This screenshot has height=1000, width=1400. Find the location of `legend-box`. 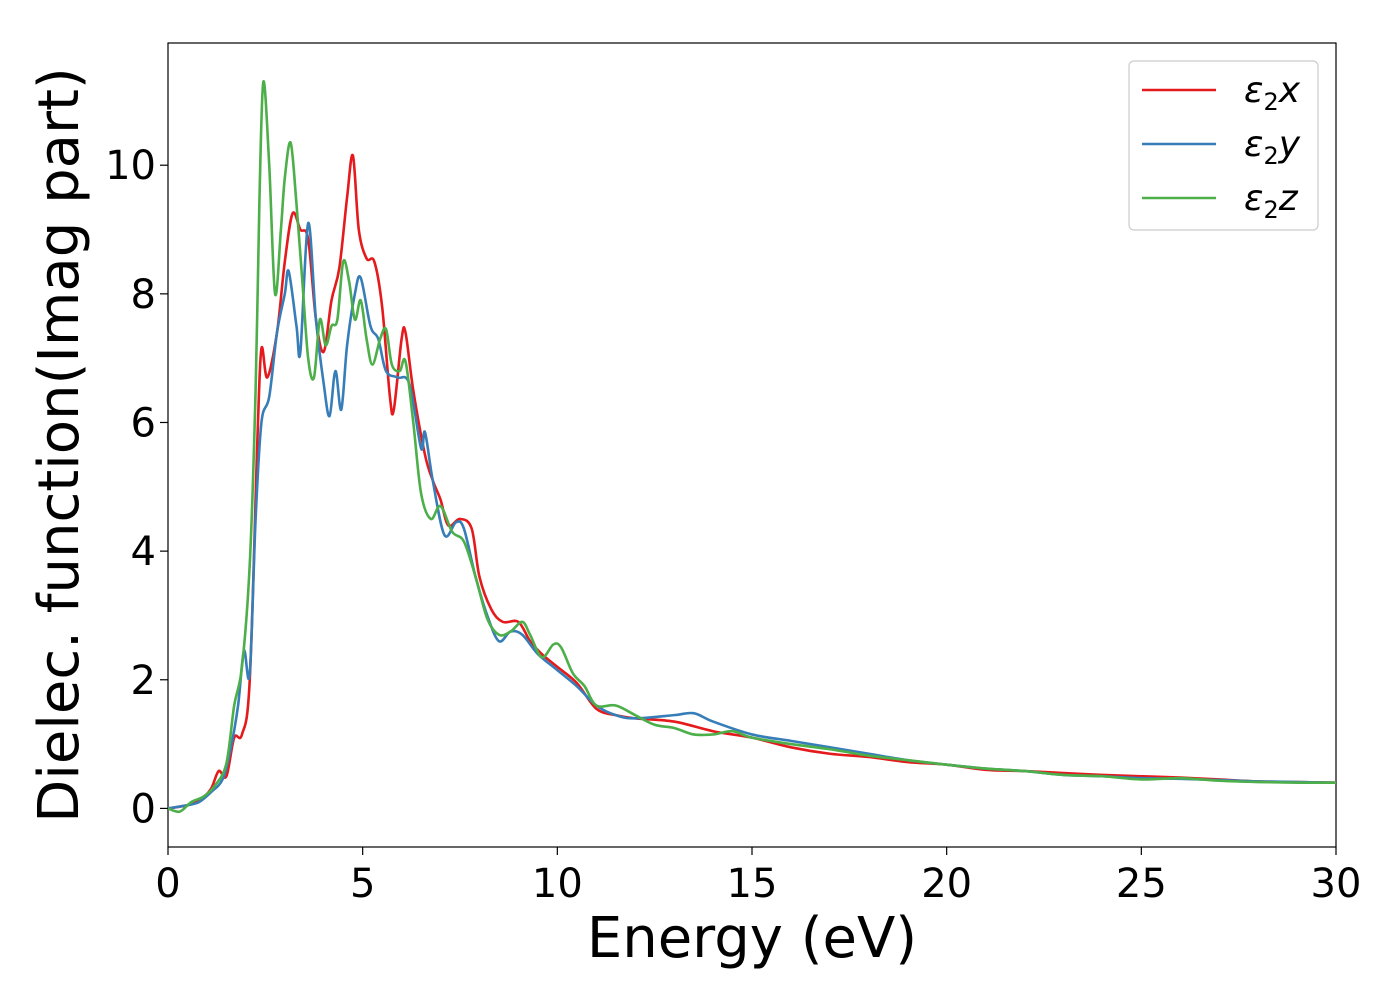

legend-box is located at coordinates (1223, 145).